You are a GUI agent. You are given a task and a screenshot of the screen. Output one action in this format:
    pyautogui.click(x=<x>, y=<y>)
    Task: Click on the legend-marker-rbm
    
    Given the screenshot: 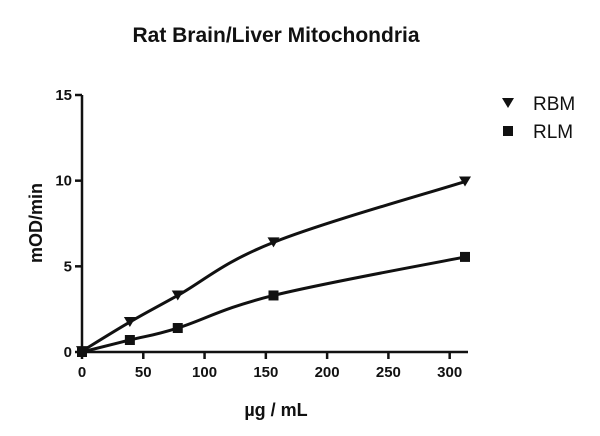 What is the action you would take?
    pyautogui.click(x=508, y=103)
    